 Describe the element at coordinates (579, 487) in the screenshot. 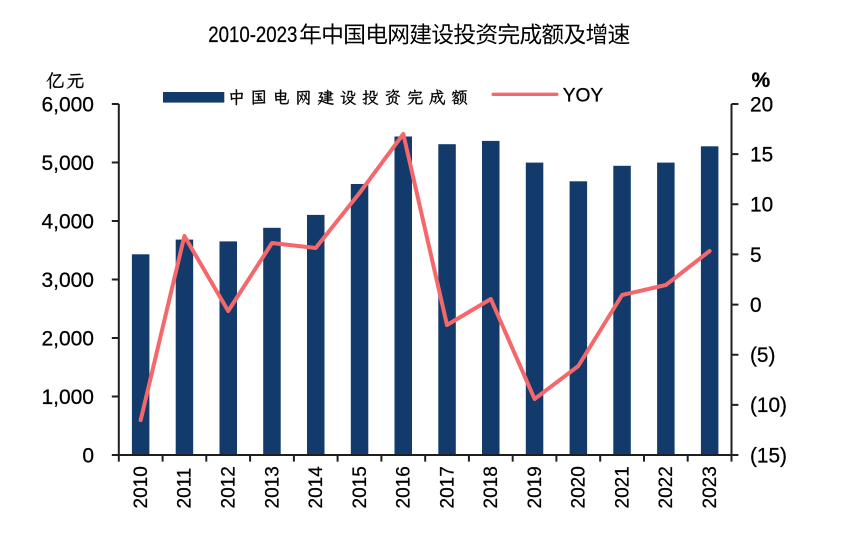

I see `svg-text: 2020` at that location.